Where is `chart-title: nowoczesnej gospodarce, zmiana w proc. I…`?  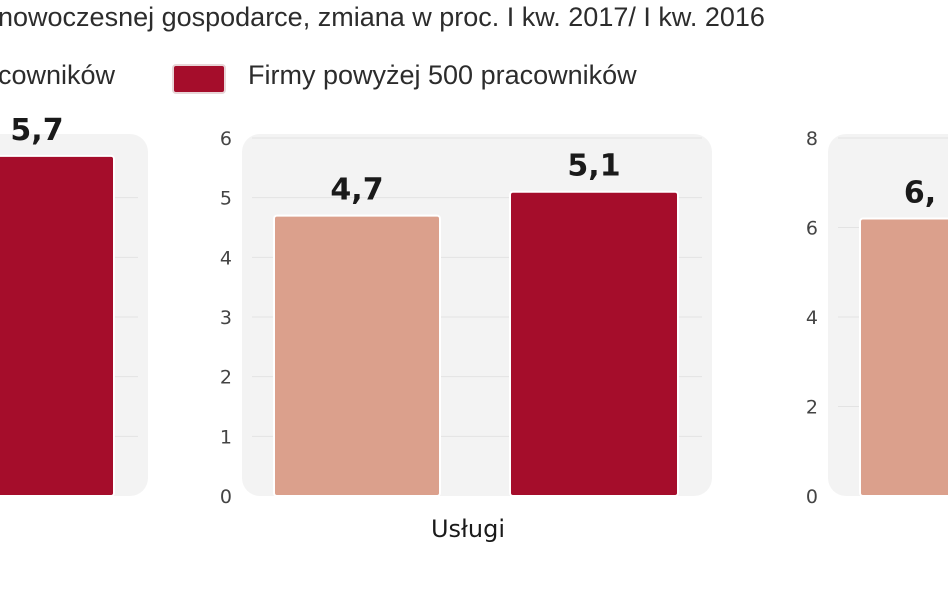 chart-title: nowoczesnej gospodarce, zmiana w proc. I… is located at coordinates (382, 17).